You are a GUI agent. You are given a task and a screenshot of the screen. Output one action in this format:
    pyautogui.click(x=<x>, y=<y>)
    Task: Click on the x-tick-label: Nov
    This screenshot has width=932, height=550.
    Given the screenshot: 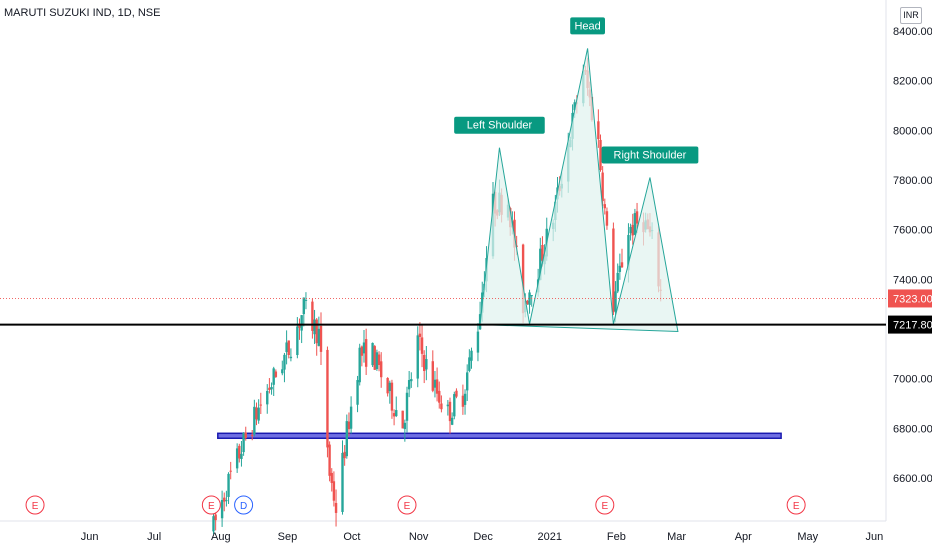 What is the action you would take?
    pyautogui.click(x=419, y=537)
    